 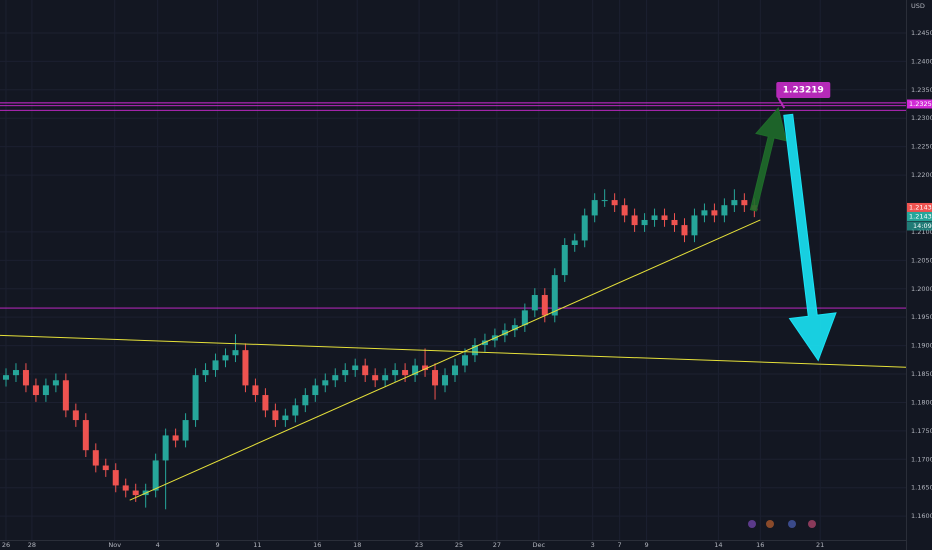 I want to click on annotation-pointer, so click(x=781, y=103).